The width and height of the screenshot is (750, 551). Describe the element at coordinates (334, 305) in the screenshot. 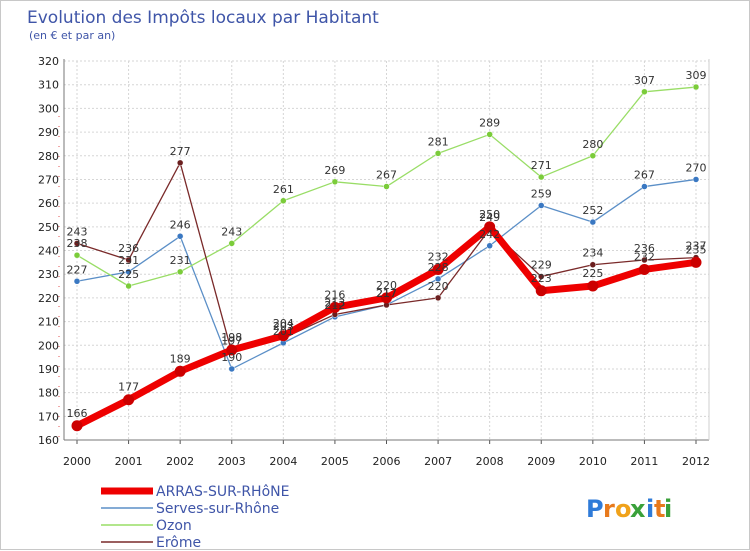

I see `value-label-serves-sur-rh-ne: 212` at that location.